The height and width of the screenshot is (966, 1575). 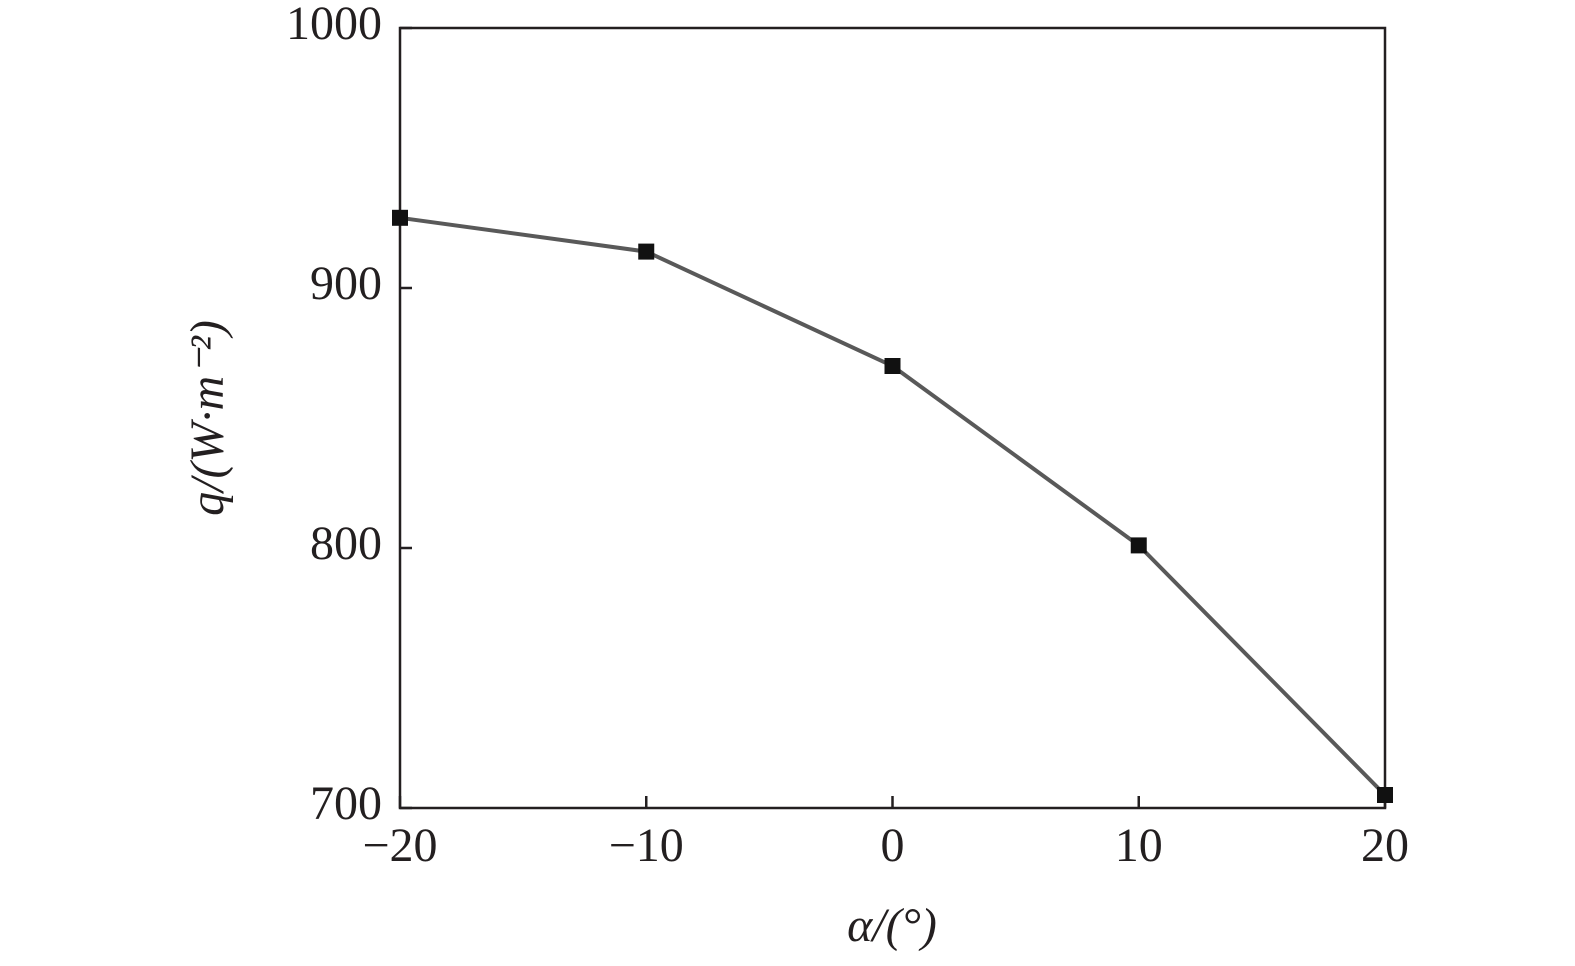 I want to click on y-tick-label: 900, so click(x=346, y=283).